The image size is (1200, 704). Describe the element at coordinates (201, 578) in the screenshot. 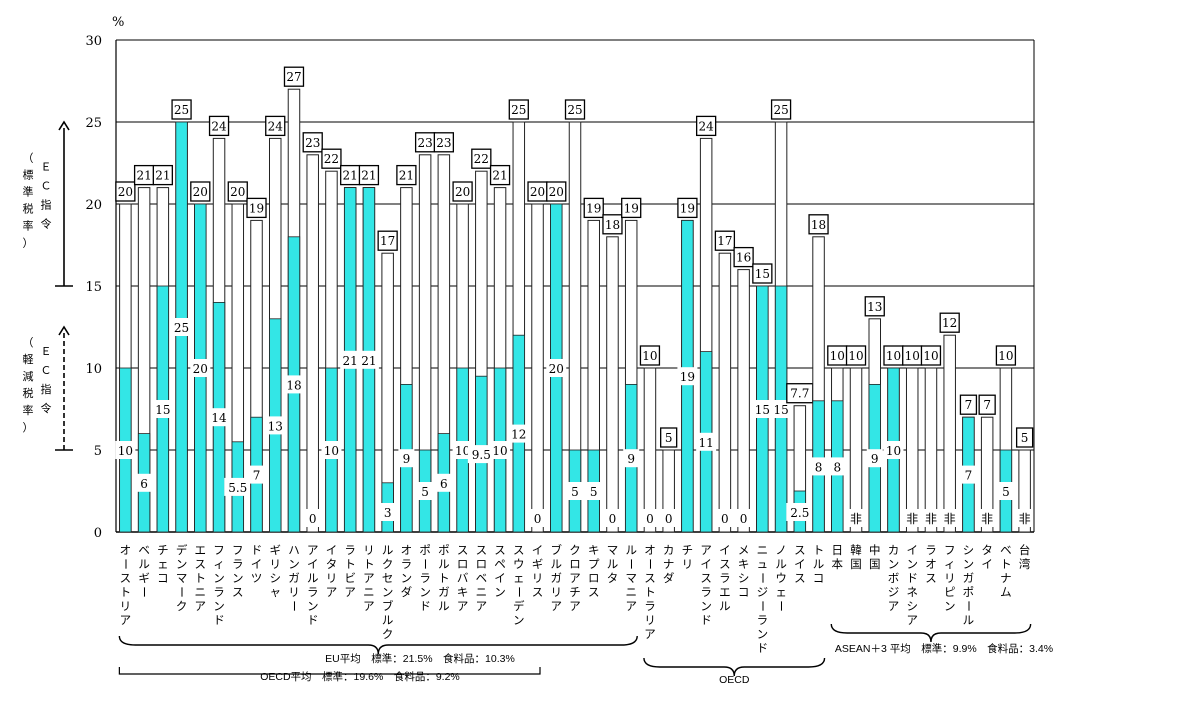

I see `category-char: ト` at that location.